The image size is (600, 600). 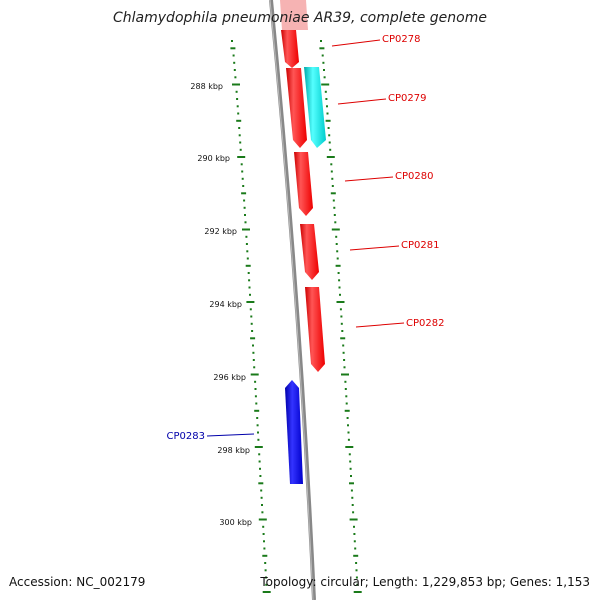 What do you see at coordinates (230, 435) in the screenshot?
I see `leader-line-CP0283` at bounding box center [230, 435].